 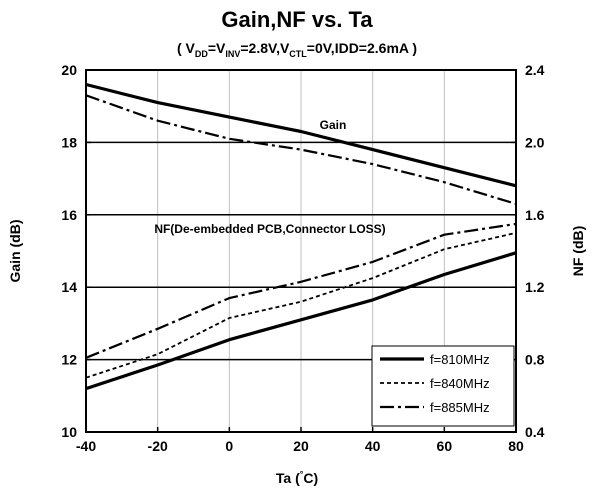 I want to click on y-left-tick-label: 10, so click(x=69, y=432).